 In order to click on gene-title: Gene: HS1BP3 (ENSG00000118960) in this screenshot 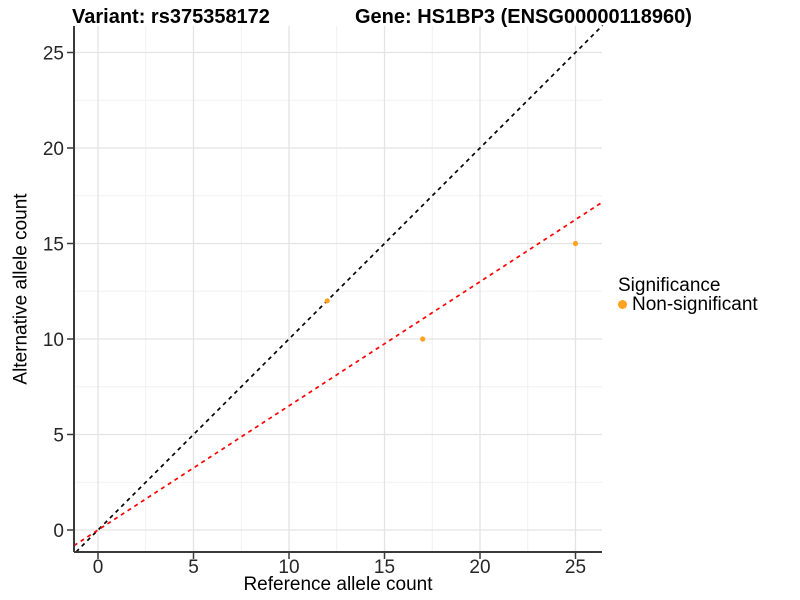, I will do `click(523, 17)`.